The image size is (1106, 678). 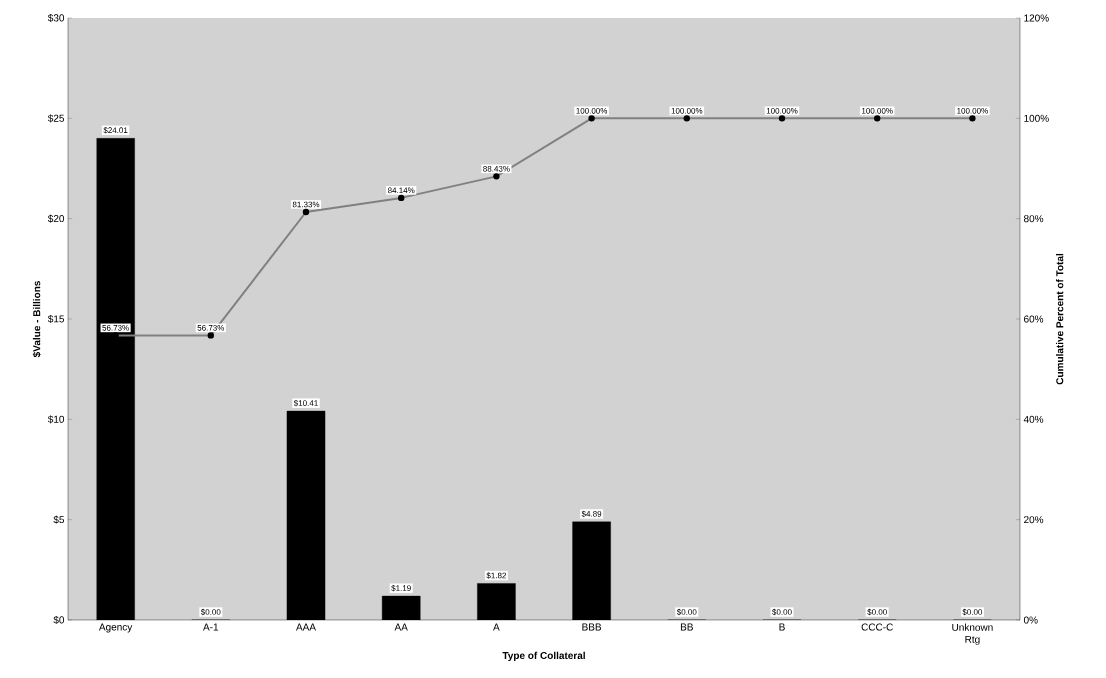 I want to click on y2-tick-label: 40%, so click(x=1033, y=419).